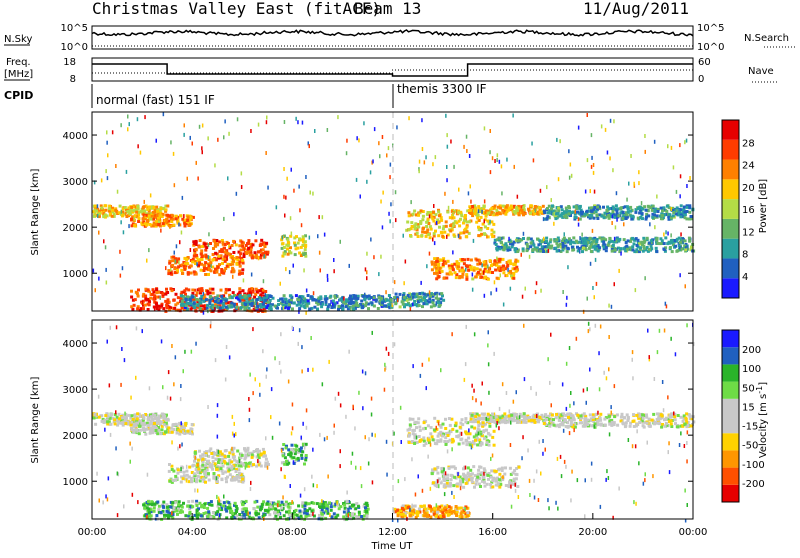 This screenshot has width=800, height=558. I want to click on beam-title: Beam 13, so click(387, 9).